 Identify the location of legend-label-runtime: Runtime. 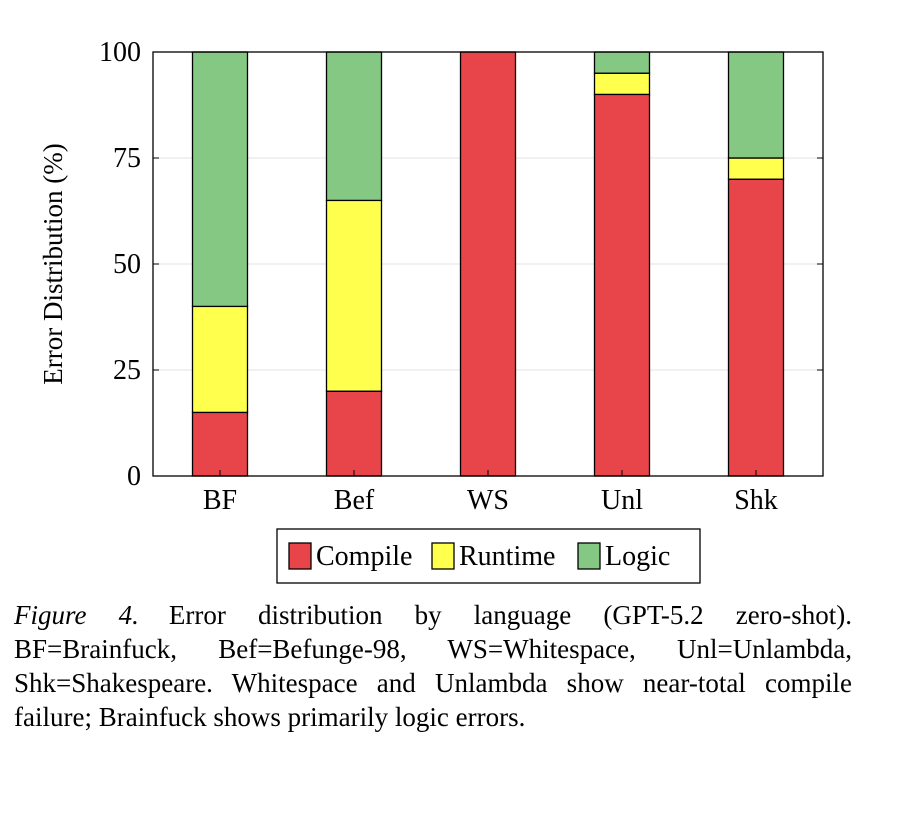
(507, 556).